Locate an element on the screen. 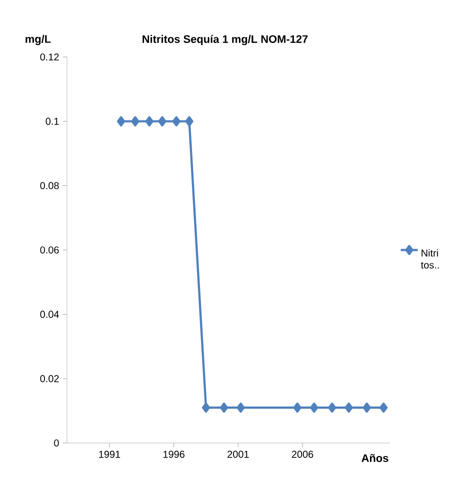 This screenshot has width=461, height=502. y-tick-label: 0.08 is located at coordinates (49, 186).